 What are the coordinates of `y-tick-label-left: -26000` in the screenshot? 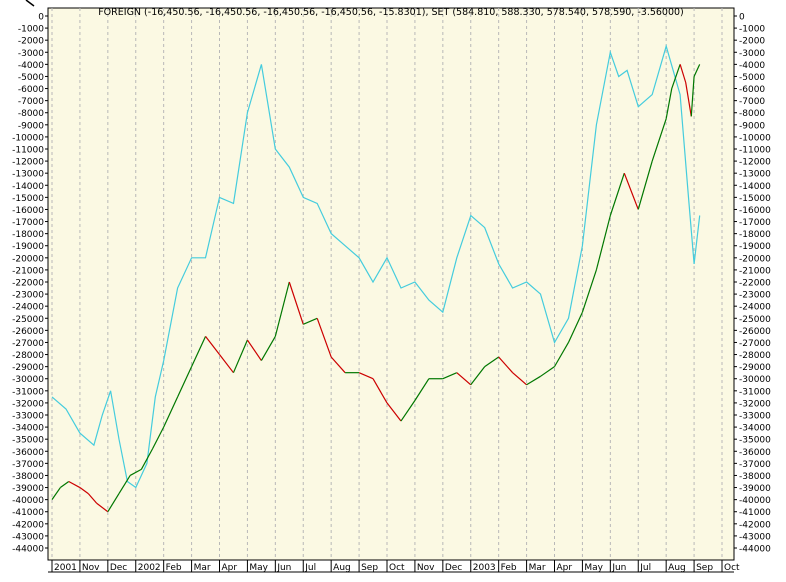 It's located at (28, 332).